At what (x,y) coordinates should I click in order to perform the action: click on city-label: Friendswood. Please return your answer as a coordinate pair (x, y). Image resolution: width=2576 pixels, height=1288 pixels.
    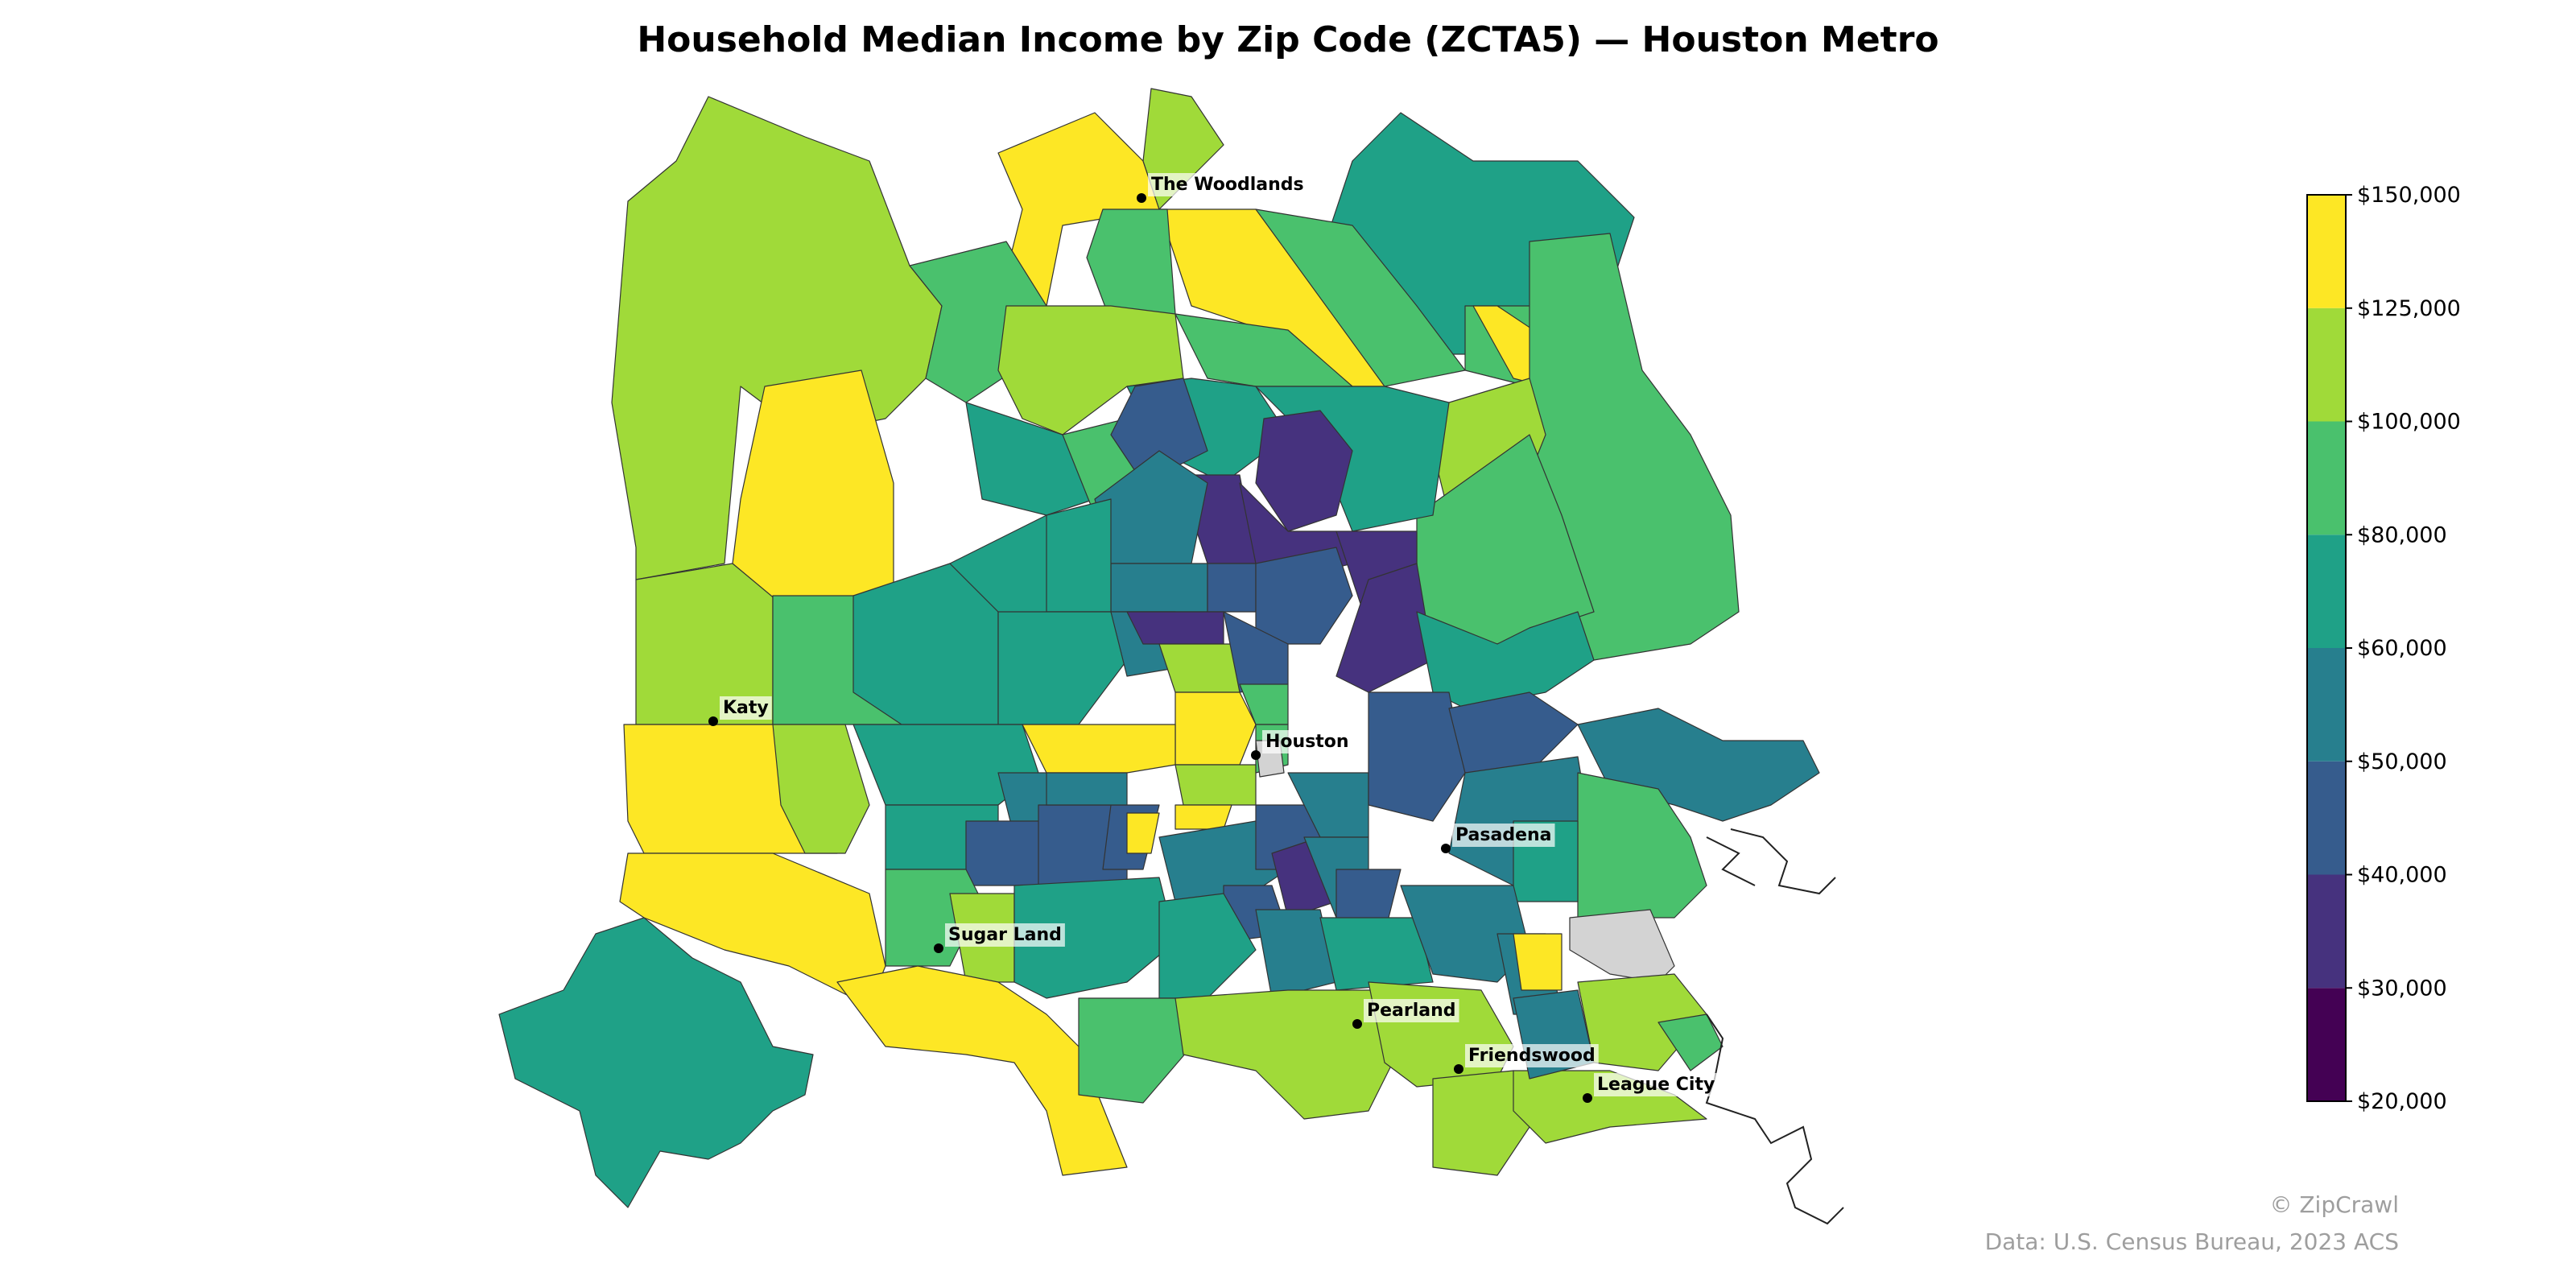
    Looking at the image, I should click on (1532, 1056).